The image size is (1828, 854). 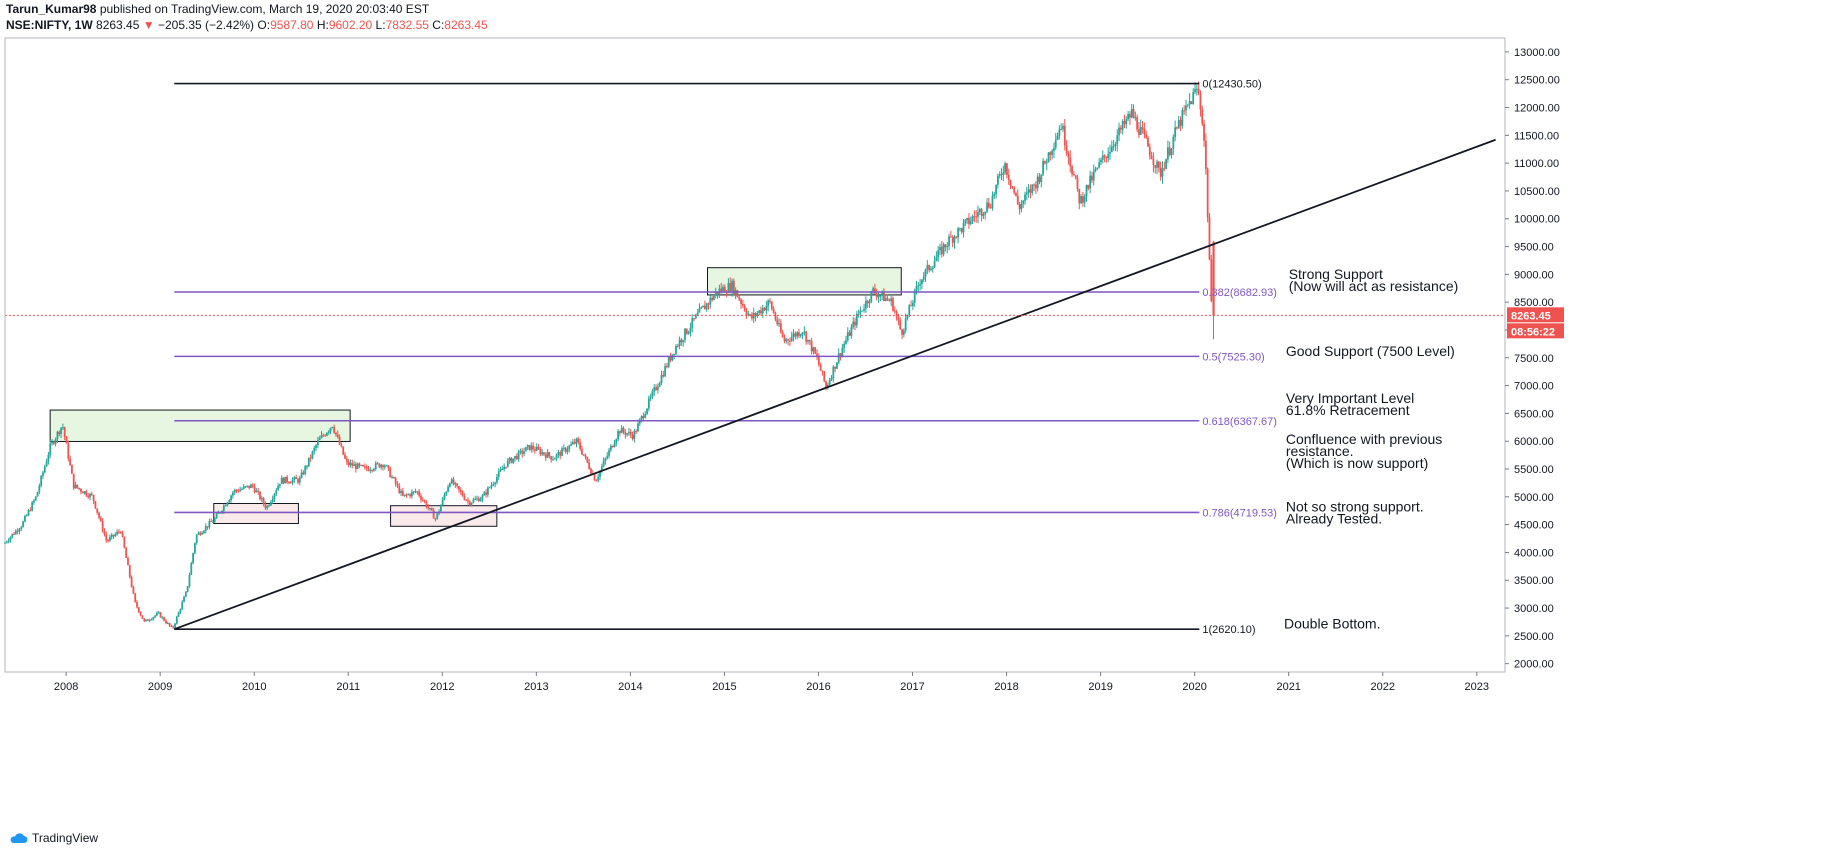 What do you see at coordinates (51, 9) in the screenshot?
I see `author-name: Tarun_Kumar98` at bounding box center [51, 9].